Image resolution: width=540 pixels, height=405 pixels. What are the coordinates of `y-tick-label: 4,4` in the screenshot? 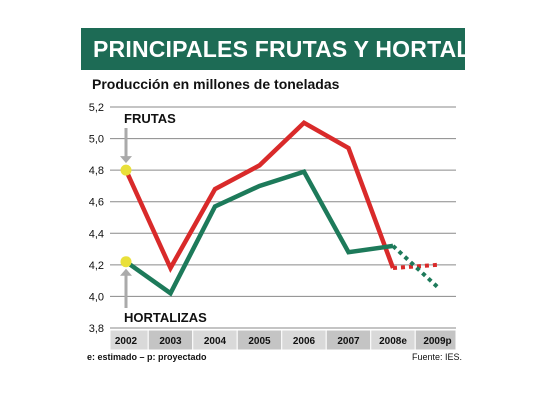 It's located at (96, 234).